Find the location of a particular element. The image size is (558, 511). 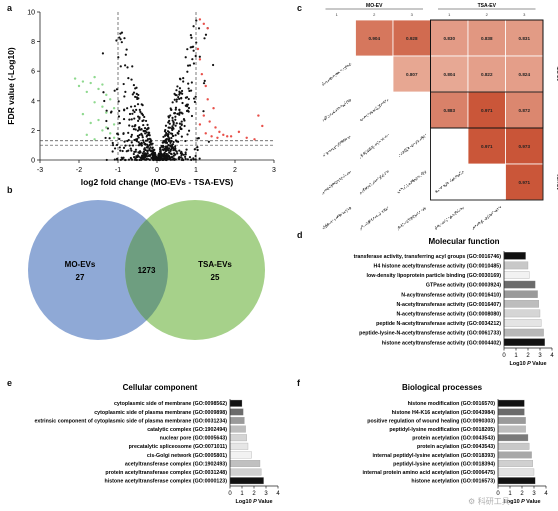

group-label: TSA-EV is located at coordinates (487, 6).